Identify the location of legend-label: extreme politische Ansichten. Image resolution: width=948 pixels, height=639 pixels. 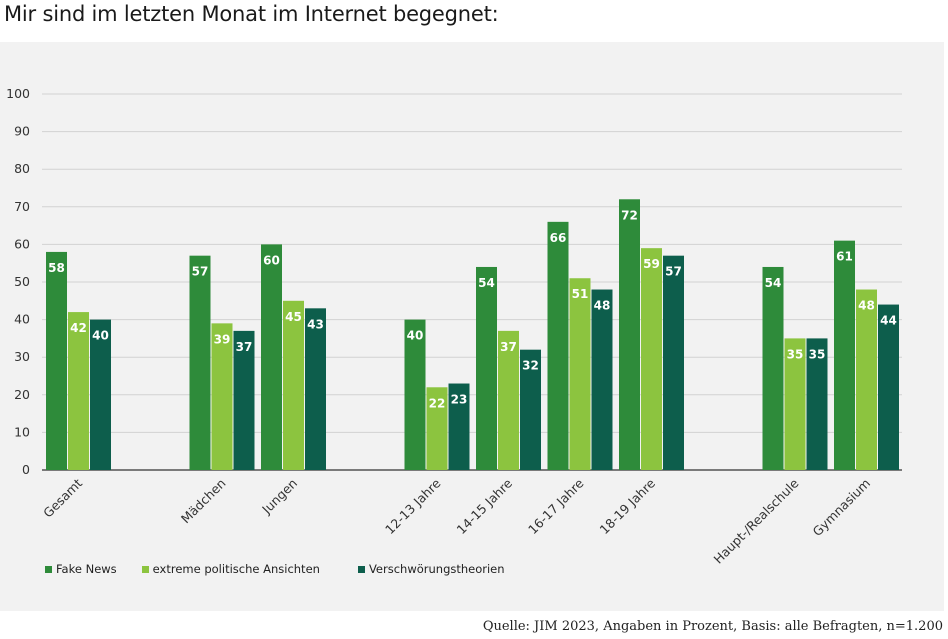
(236, 569).